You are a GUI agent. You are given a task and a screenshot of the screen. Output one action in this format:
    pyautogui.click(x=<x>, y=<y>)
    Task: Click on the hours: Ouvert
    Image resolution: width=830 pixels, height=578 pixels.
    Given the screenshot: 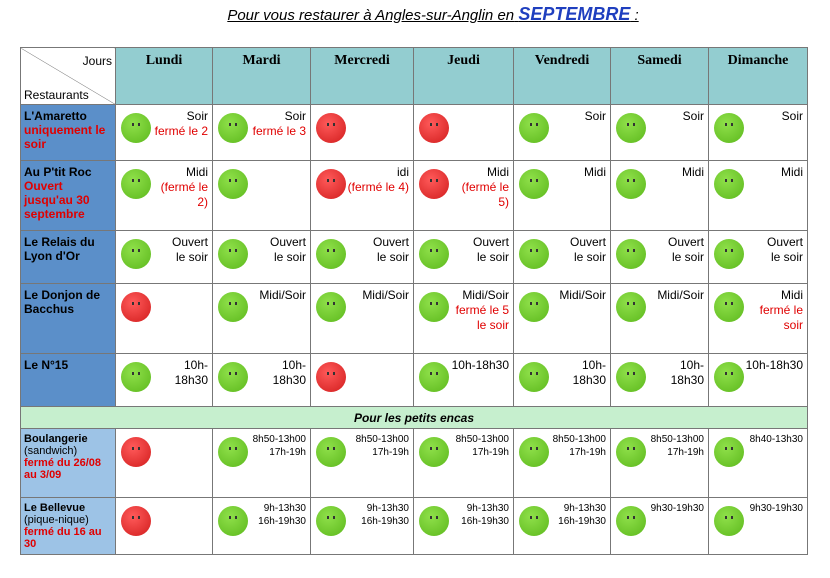 What is the action you would take?
    pyautogui.click(x=784, y=242)
    